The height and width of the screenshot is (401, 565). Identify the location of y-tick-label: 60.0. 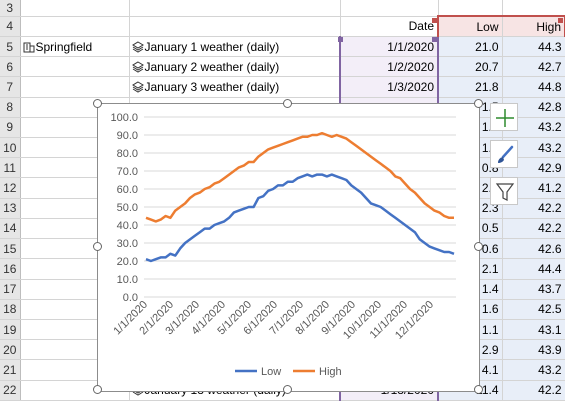
(127, 190).